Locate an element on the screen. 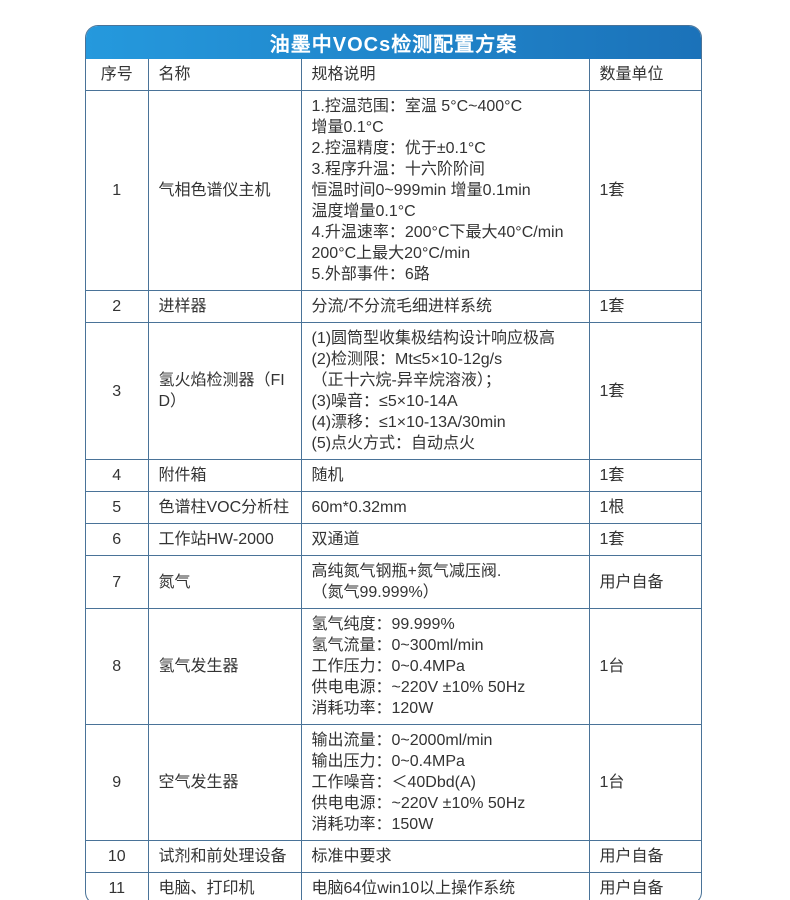 This screenshot has height=900, width=790. table-row: 7 氮气 高纯氮气钢瓶+氮气减压阀. （氮气99.999%） 用户自备 is located at coordinates (393, 582).